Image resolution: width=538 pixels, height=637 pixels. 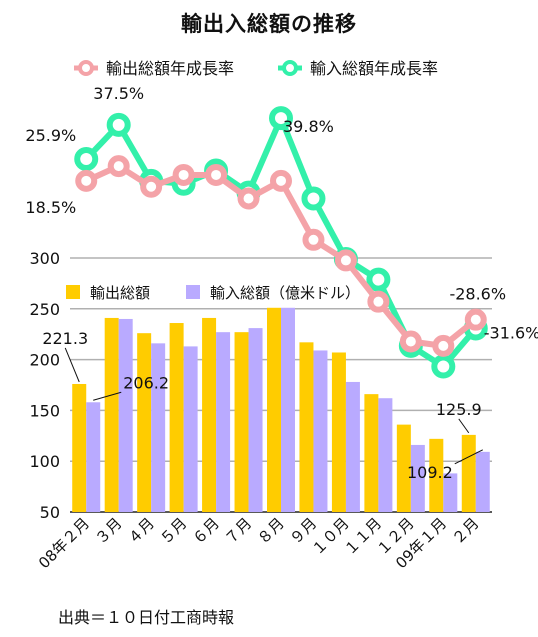 What do you see at coordinates (44, 461) in the screenshot?
I see `y-tick-label: 100` at bounding box center [44, 461].